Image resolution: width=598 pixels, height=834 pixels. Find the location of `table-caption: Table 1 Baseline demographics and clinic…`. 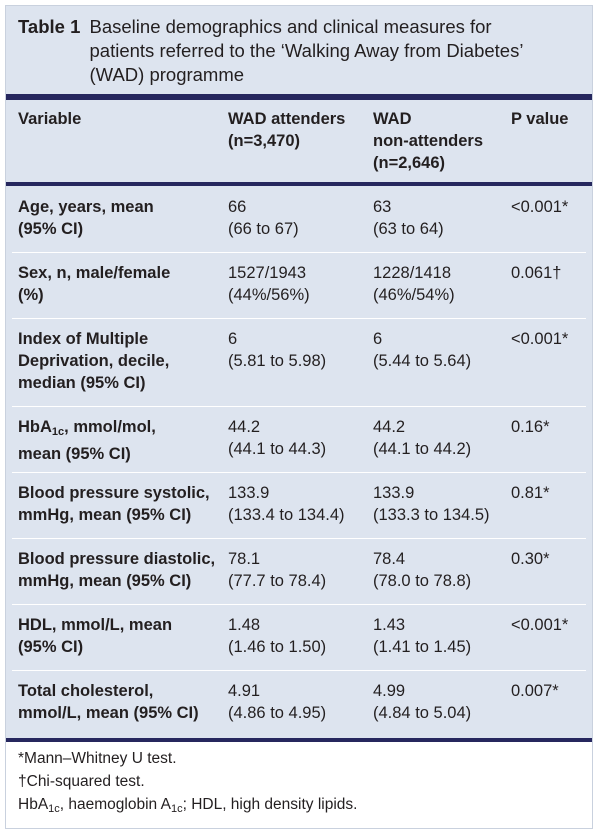

table-caption: Table 1 Baseline demographics and clinic… is located at coordinates (299, 50).